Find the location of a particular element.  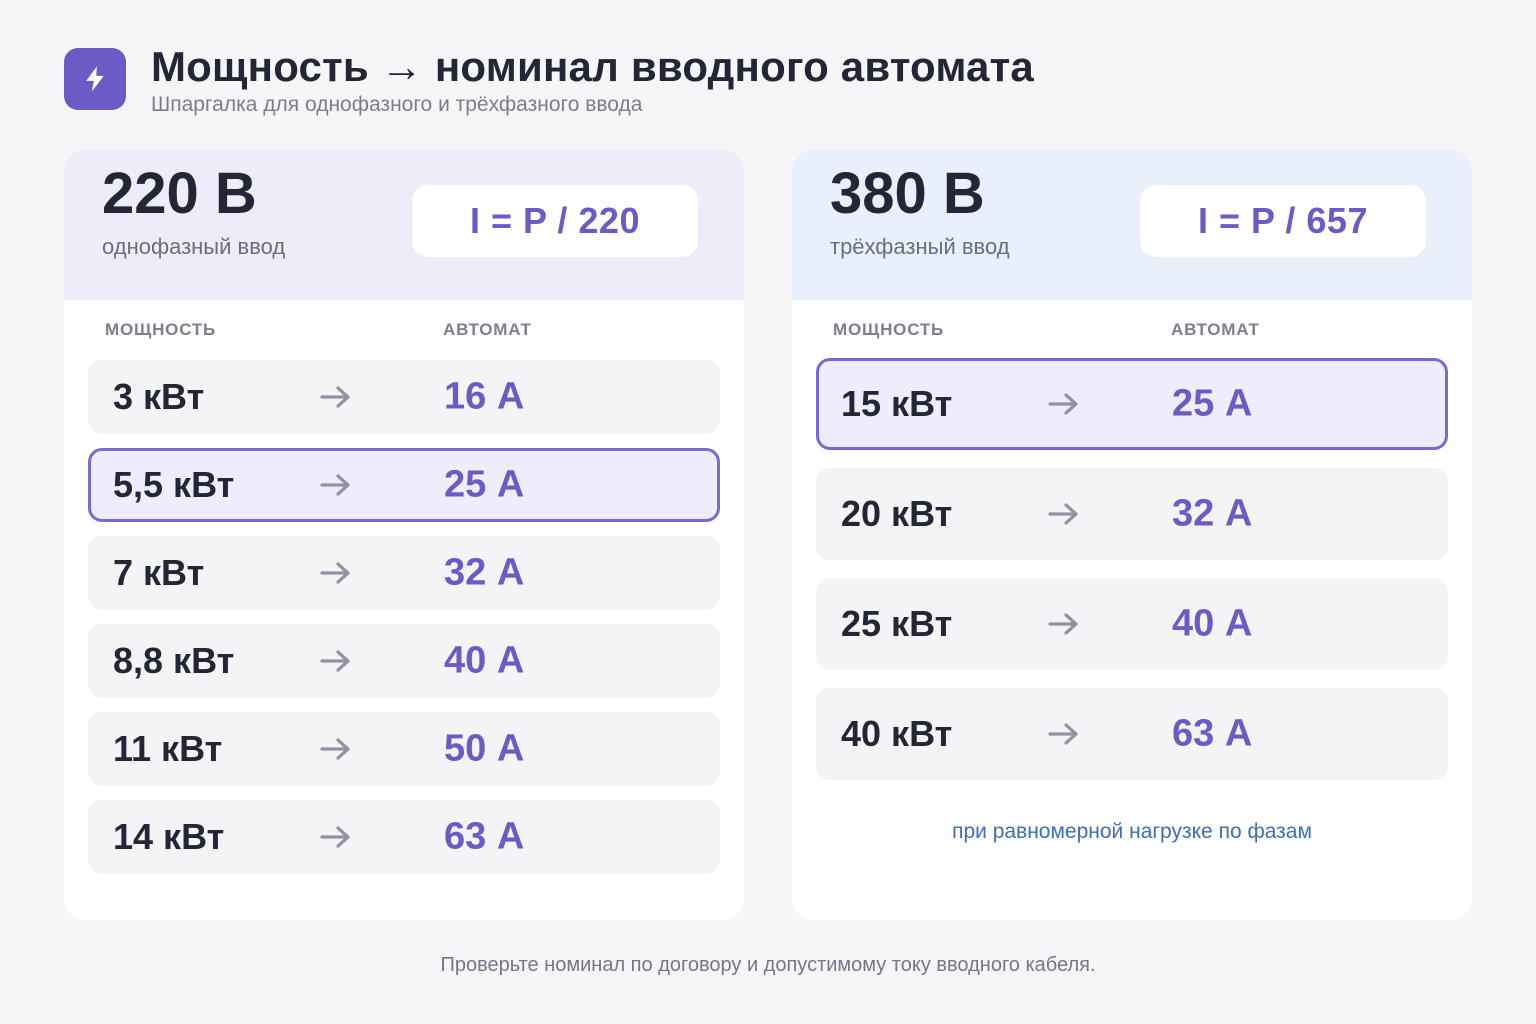

power-value: 40 кВт is located at coordinates (897, 733).